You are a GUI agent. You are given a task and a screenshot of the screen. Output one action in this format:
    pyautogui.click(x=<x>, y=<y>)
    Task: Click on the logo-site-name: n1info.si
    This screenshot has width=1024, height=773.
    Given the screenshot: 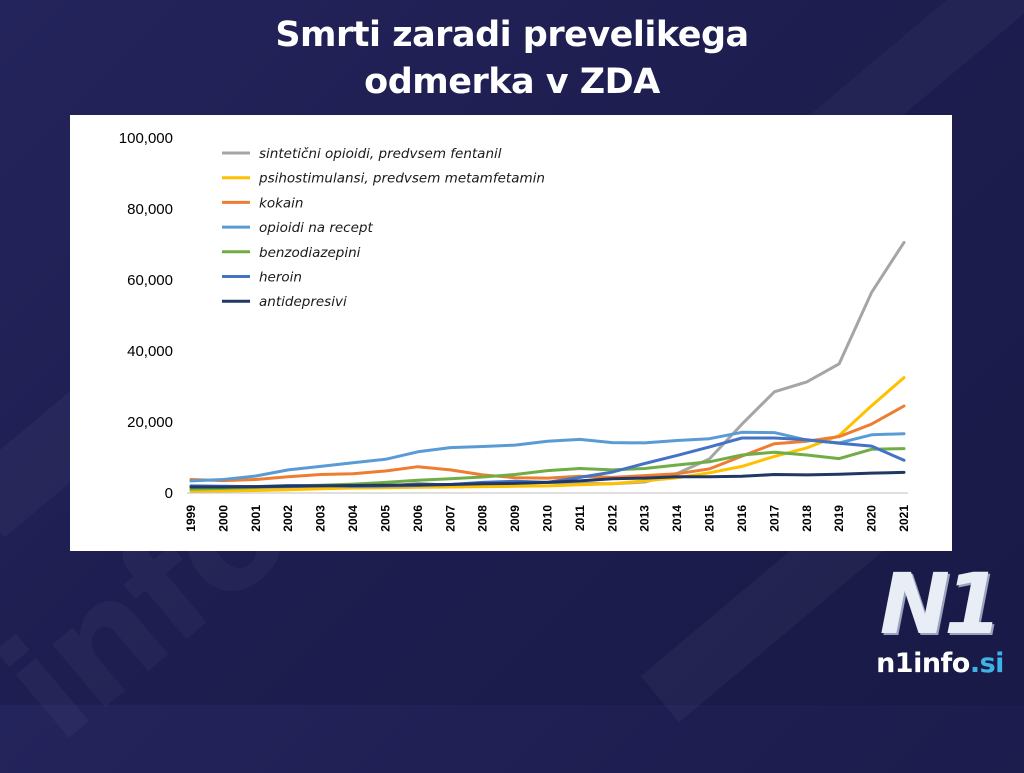 What is the action you would take?
    pyautogui.click(x=940, y=663)
    